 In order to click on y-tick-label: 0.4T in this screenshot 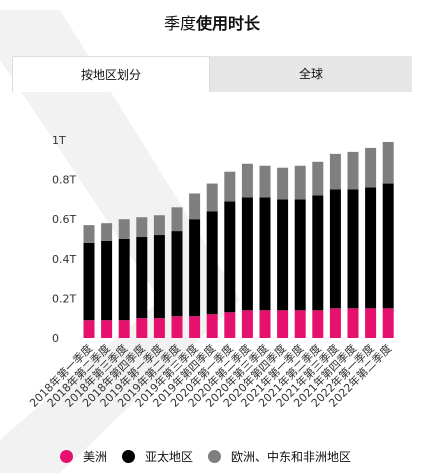, I will do `click(64, 259)`.